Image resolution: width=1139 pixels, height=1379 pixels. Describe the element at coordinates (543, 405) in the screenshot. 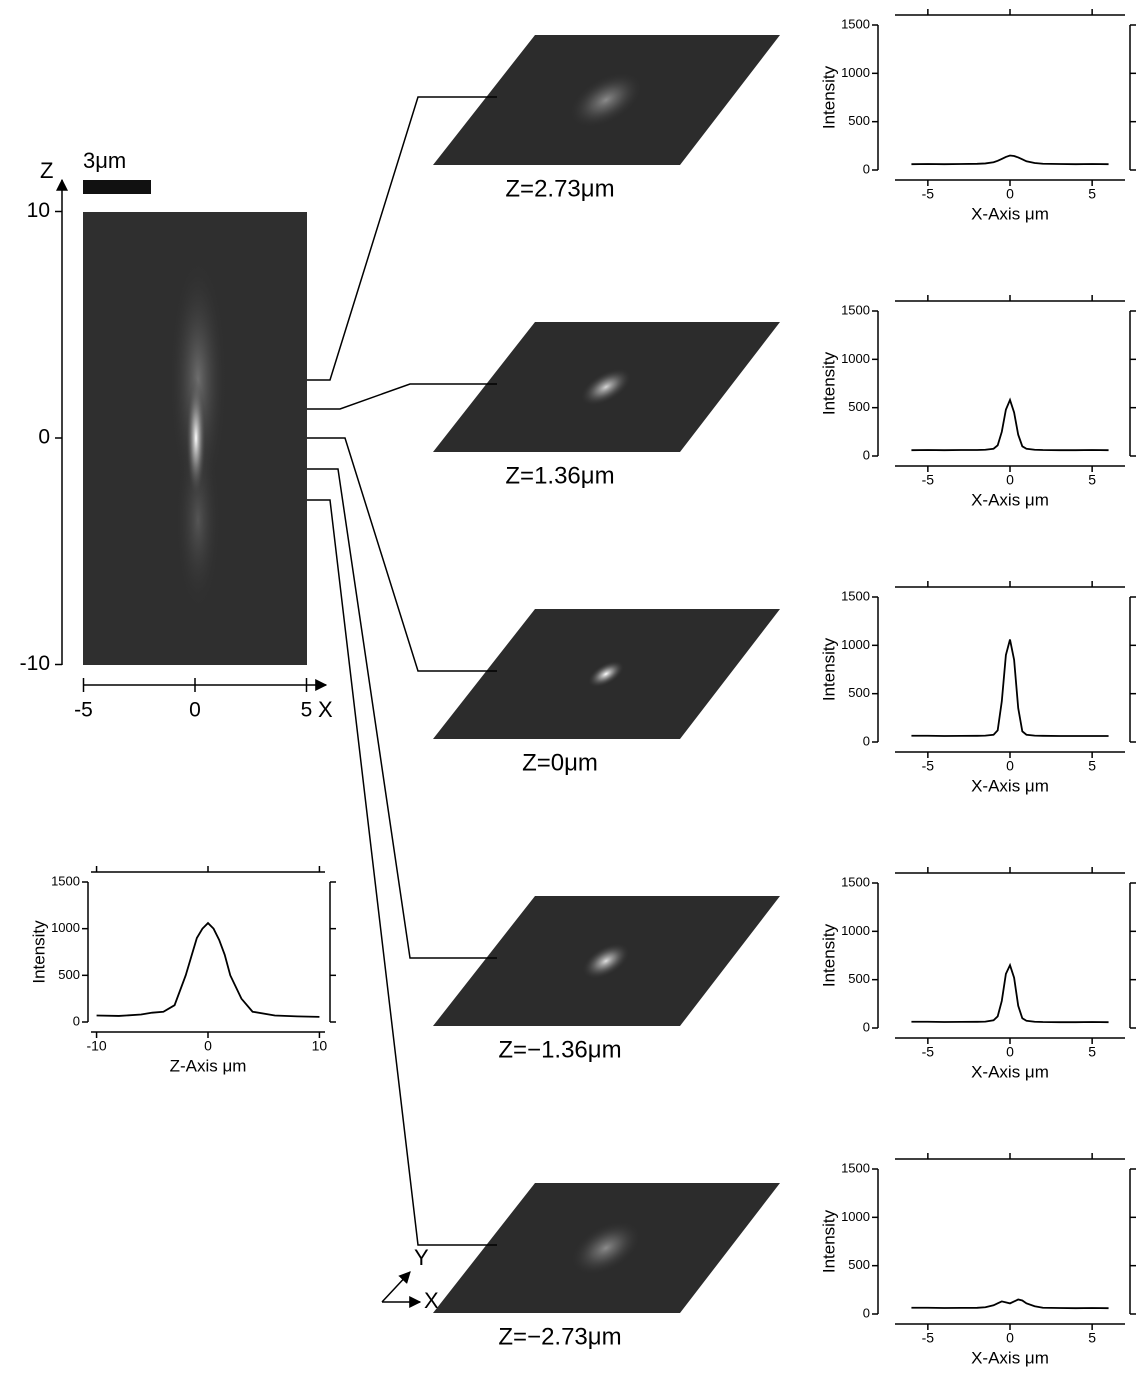

I see `slice: Z=1.36μm` at that location.